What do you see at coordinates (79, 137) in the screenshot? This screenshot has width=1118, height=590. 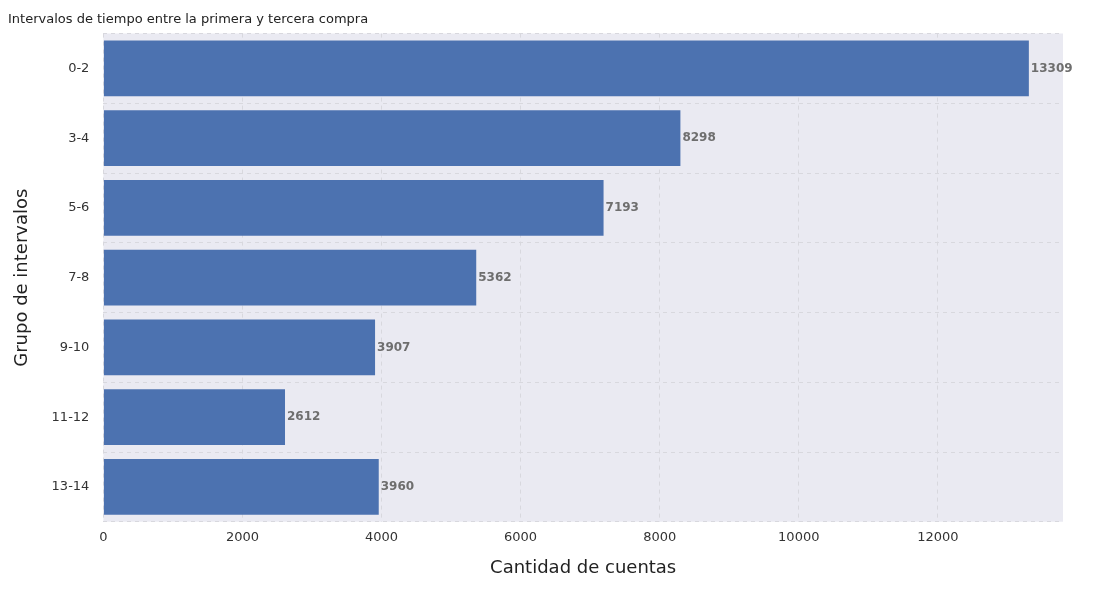 I see `y-tick-label: 3-4` at bounding box center [79, 137].